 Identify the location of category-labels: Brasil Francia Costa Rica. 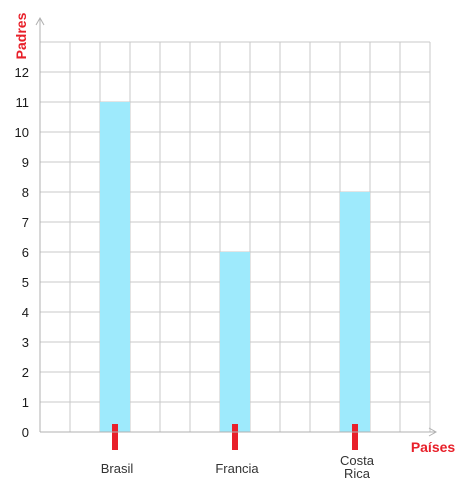
(238, 467).